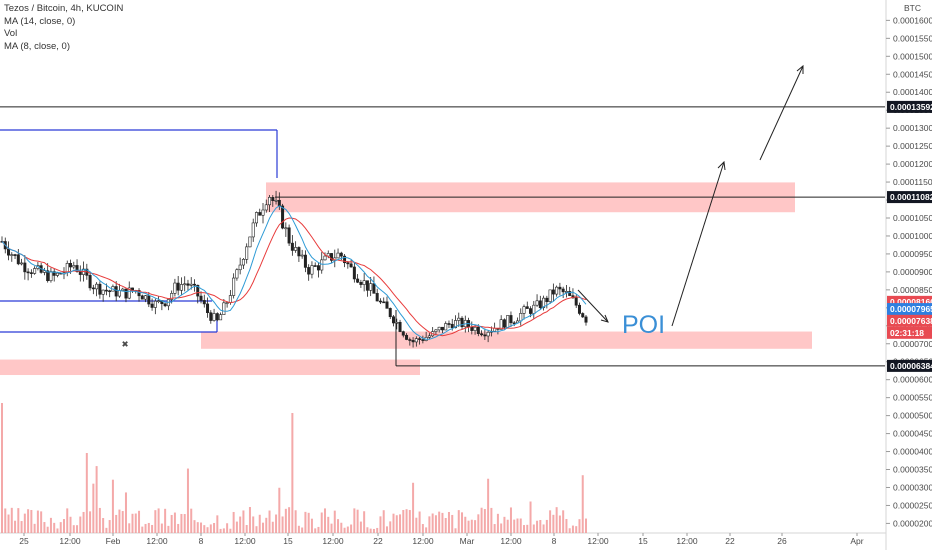  Describe the element at coordinates (64, 8) in the screenshot. I see `symbol-title: Tezos / Bitcoin, 4h, KUCOIN` at that location.